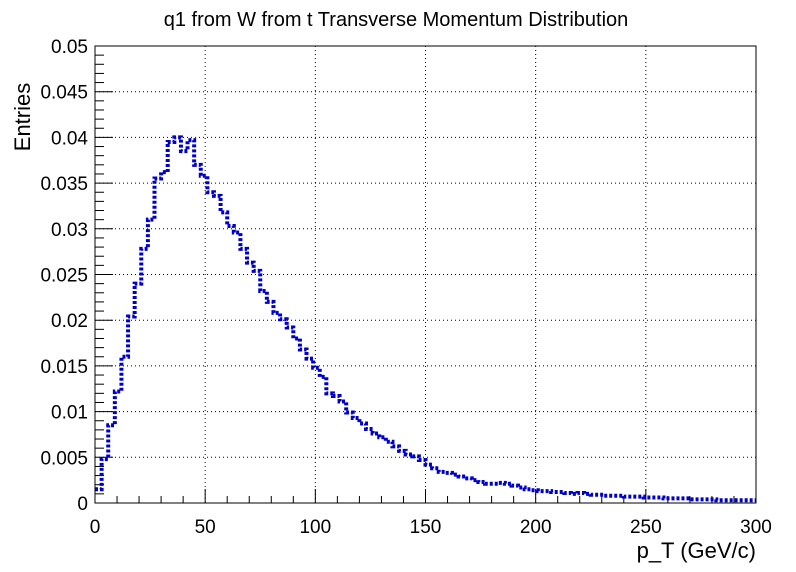  Describe the element at coordinates (69, 413) in the screenshot. I see `y-tick-label: 0.01` at that location.